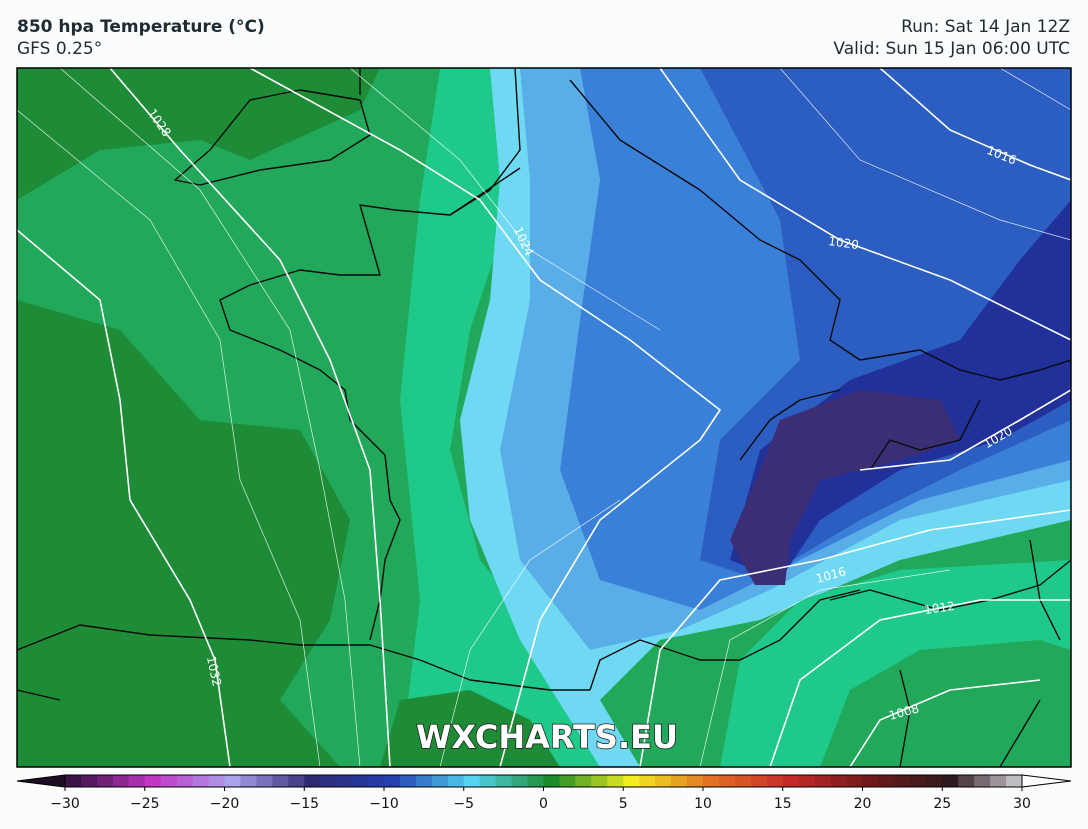 The width and height of the screenshot is (1088, 829). What do you see at coordinates (145, 804) in the screenshot?
I see `colorbar-tick-label: −25` at bounding box center [145, 804].